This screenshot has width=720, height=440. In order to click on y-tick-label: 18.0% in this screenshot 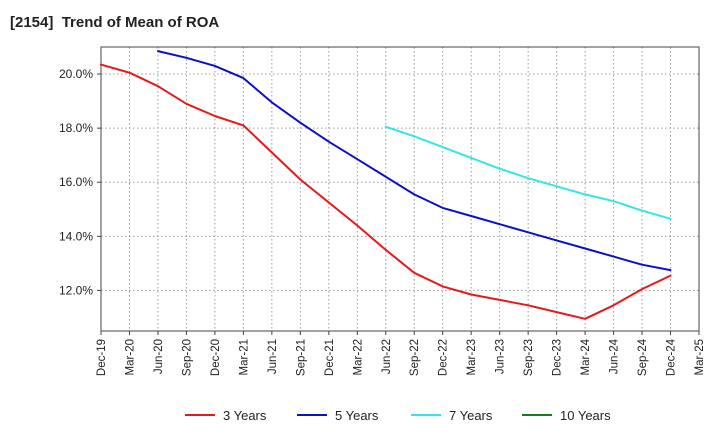, I will do `click(76, 128)`.